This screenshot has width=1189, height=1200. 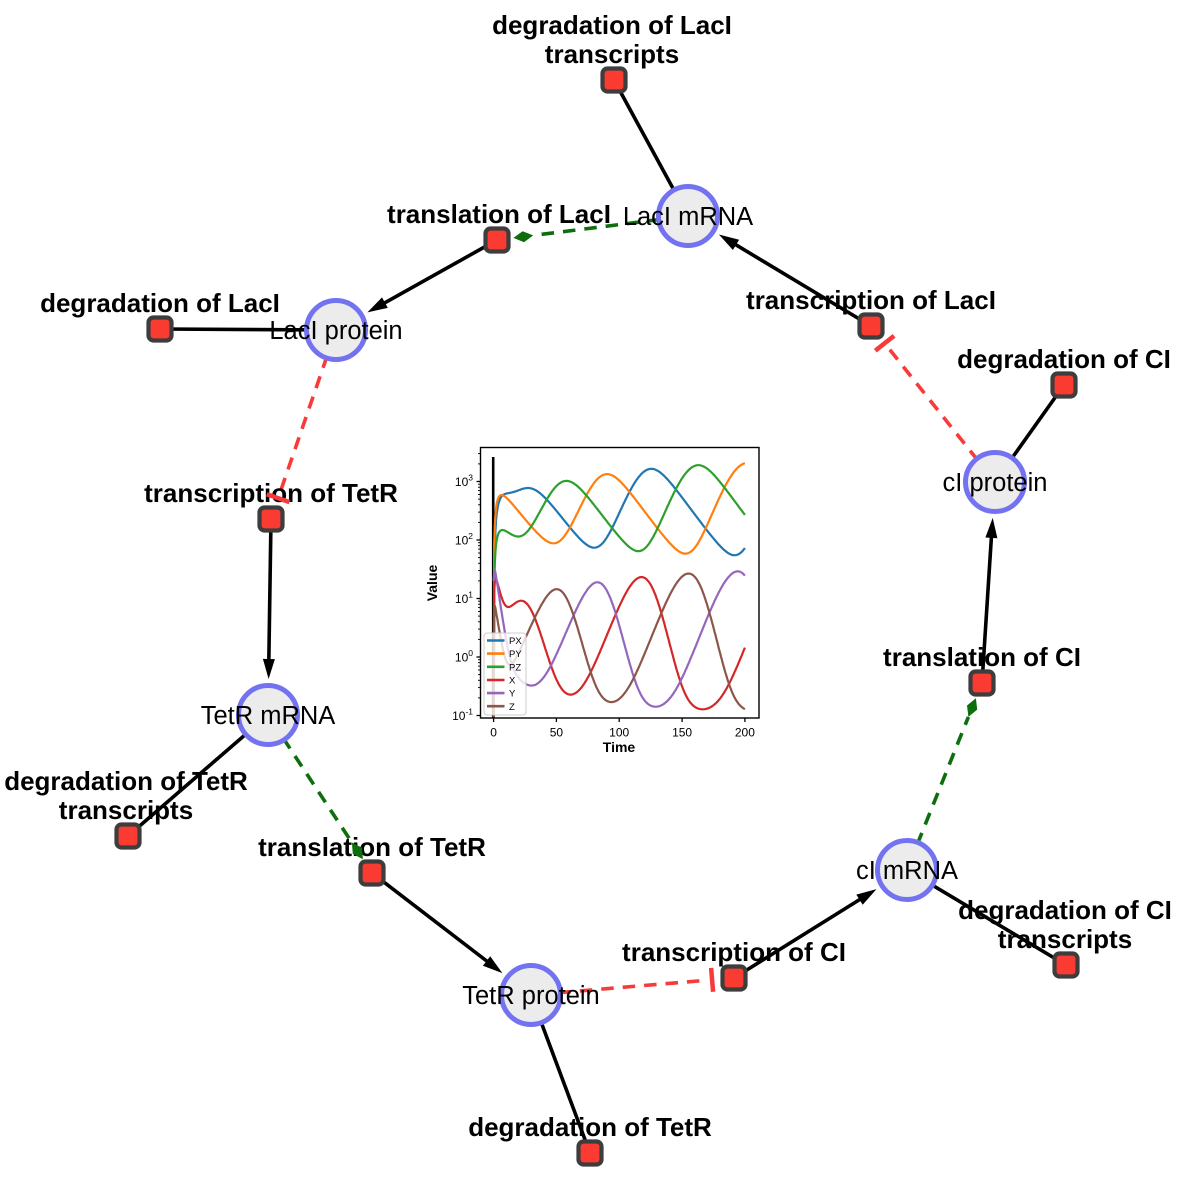 What do you see at coordinates (745, 733) in the screenshot?
I see `svg-text: 200` at bounding box center [745, 733].